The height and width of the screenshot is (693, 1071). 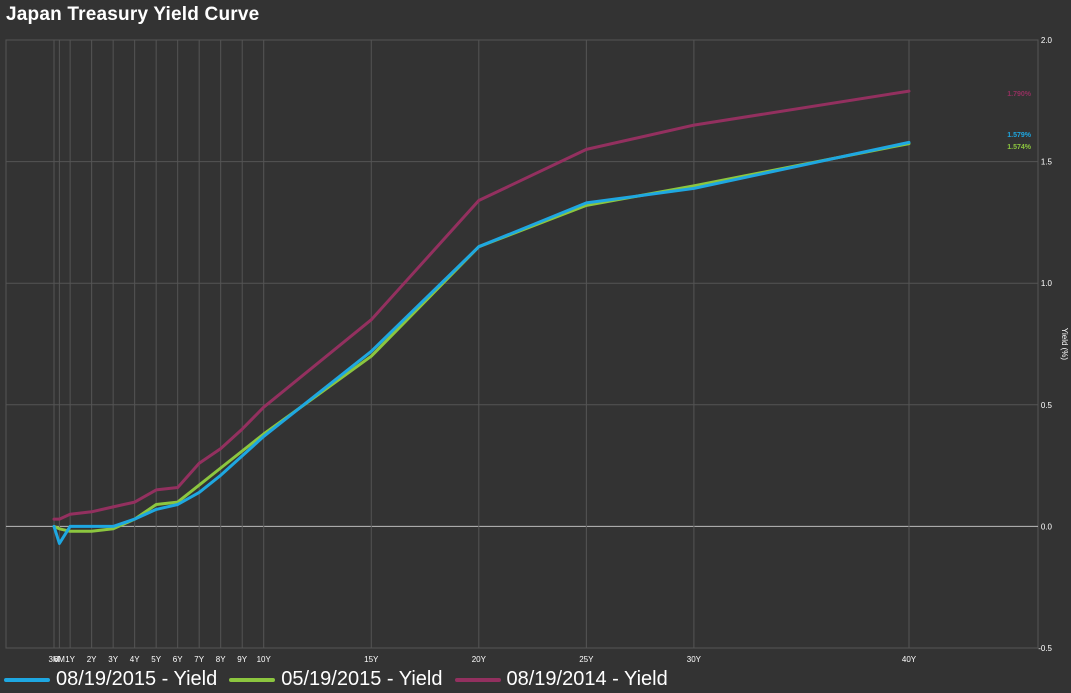 I want to click on x-tick-label: 10Y, so click(x=264, y=659).